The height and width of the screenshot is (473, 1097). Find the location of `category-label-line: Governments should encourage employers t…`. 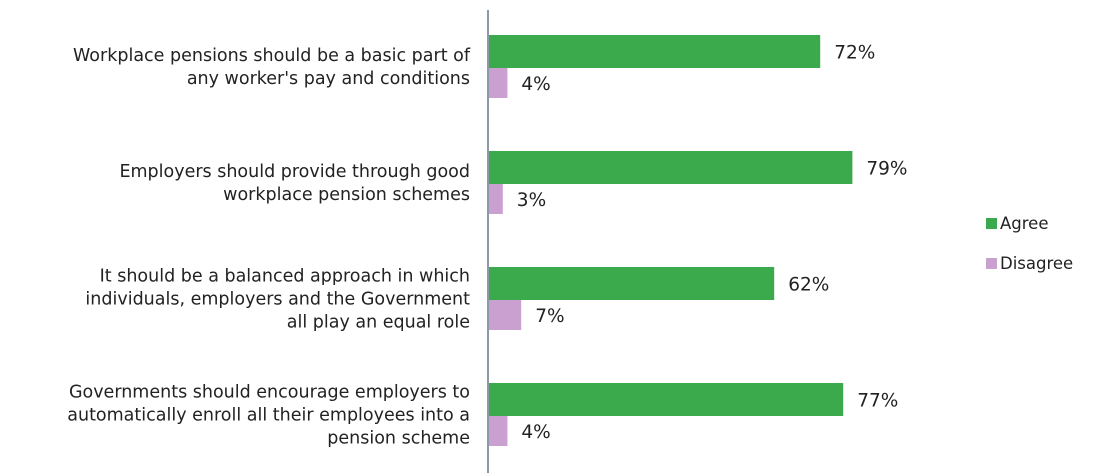

category-label-line: Governments should encourage employers t… is located at coordinates (269, 393).